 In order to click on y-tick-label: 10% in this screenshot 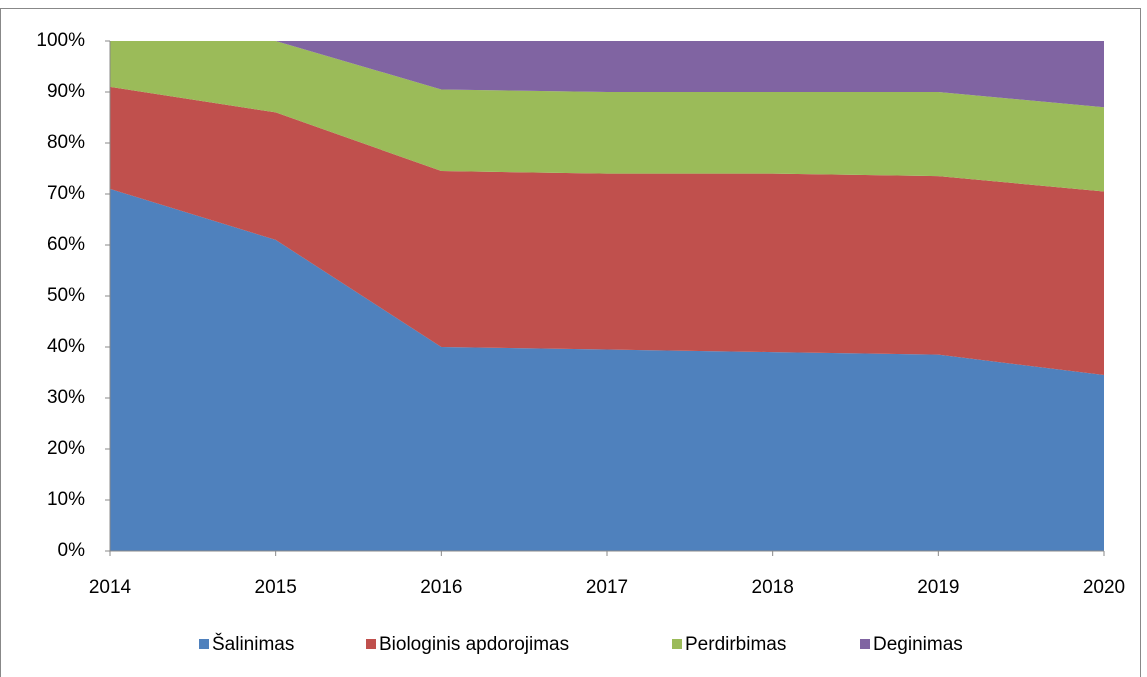, I will do `click(66, 499)`.